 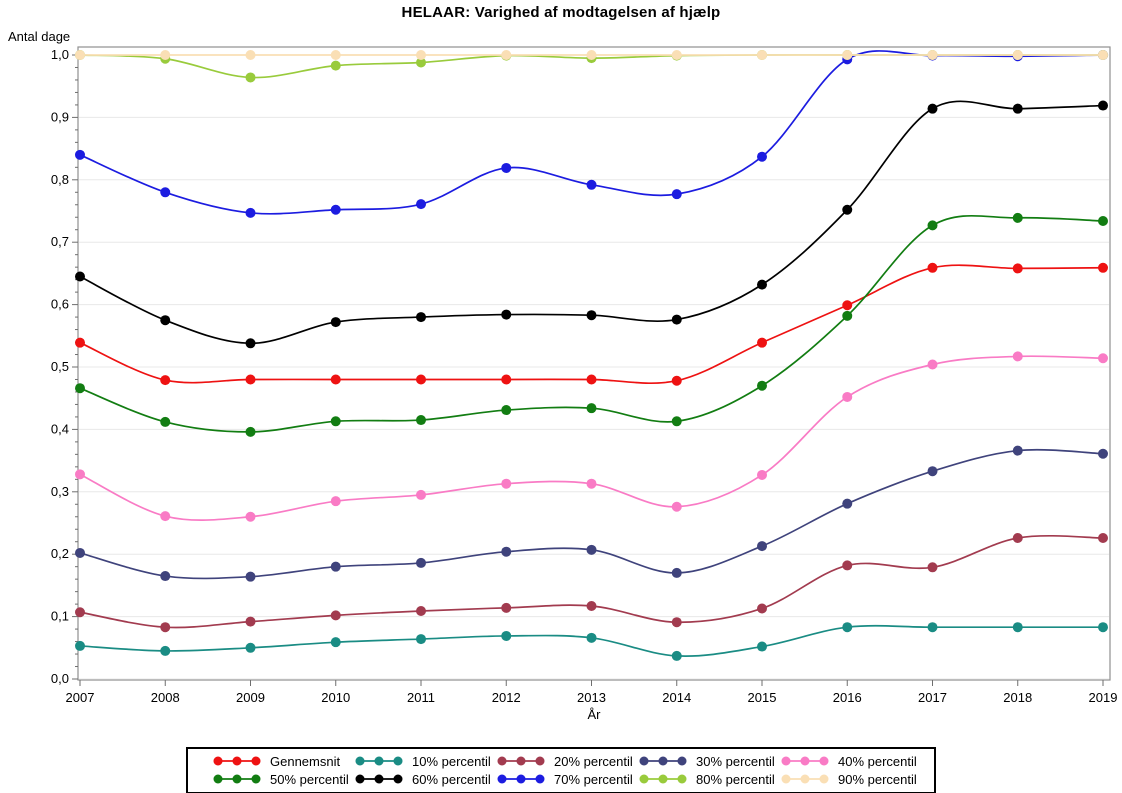 I want to click on legend-item: 60% percentil, so click(x=425, y=779).